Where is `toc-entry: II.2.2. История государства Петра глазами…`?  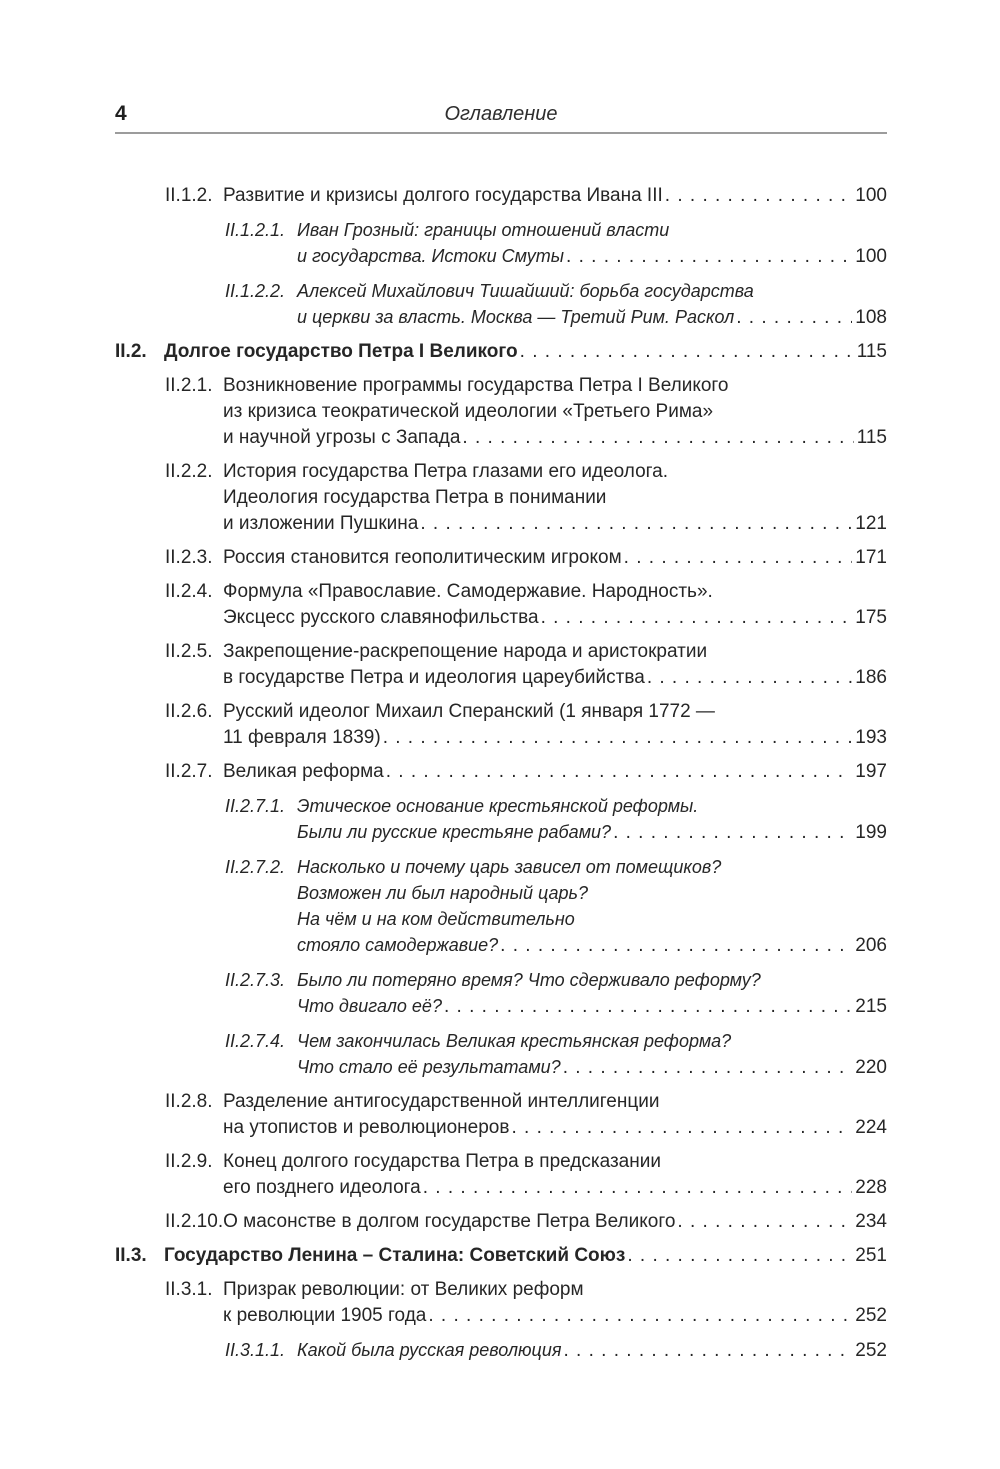
toc-entry: II.2.2. История государства Петра глазами… is located at coordinates (501, 498).